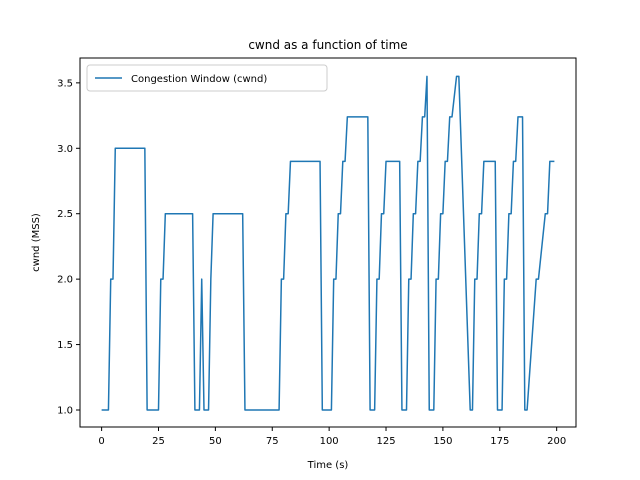 The height and width of the screenshot is (480, 640). Describe the element at coordinates (65, 345) in the screenshot. I see `y-tick-label: 1.5` at that location.